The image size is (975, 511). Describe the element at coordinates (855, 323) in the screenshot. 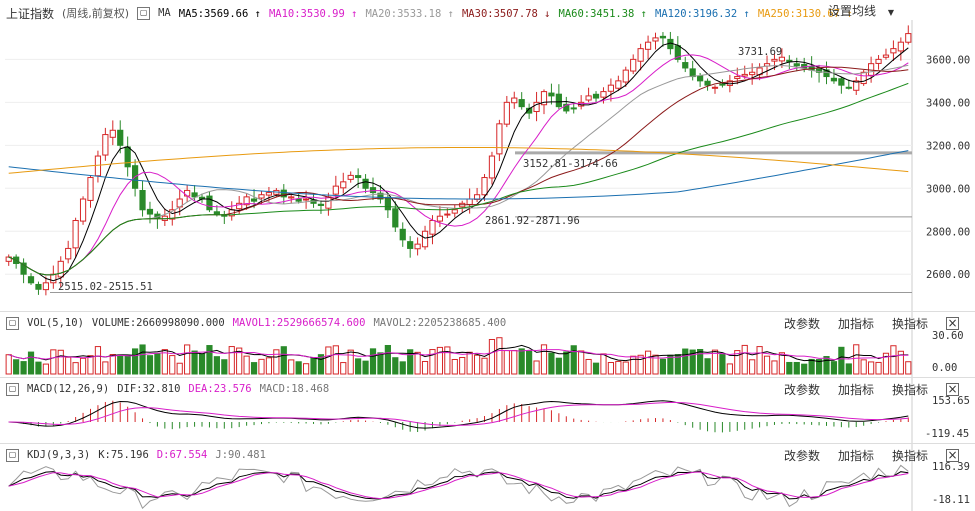

I see `vol-add-indicator-button: 加指标` at that location.